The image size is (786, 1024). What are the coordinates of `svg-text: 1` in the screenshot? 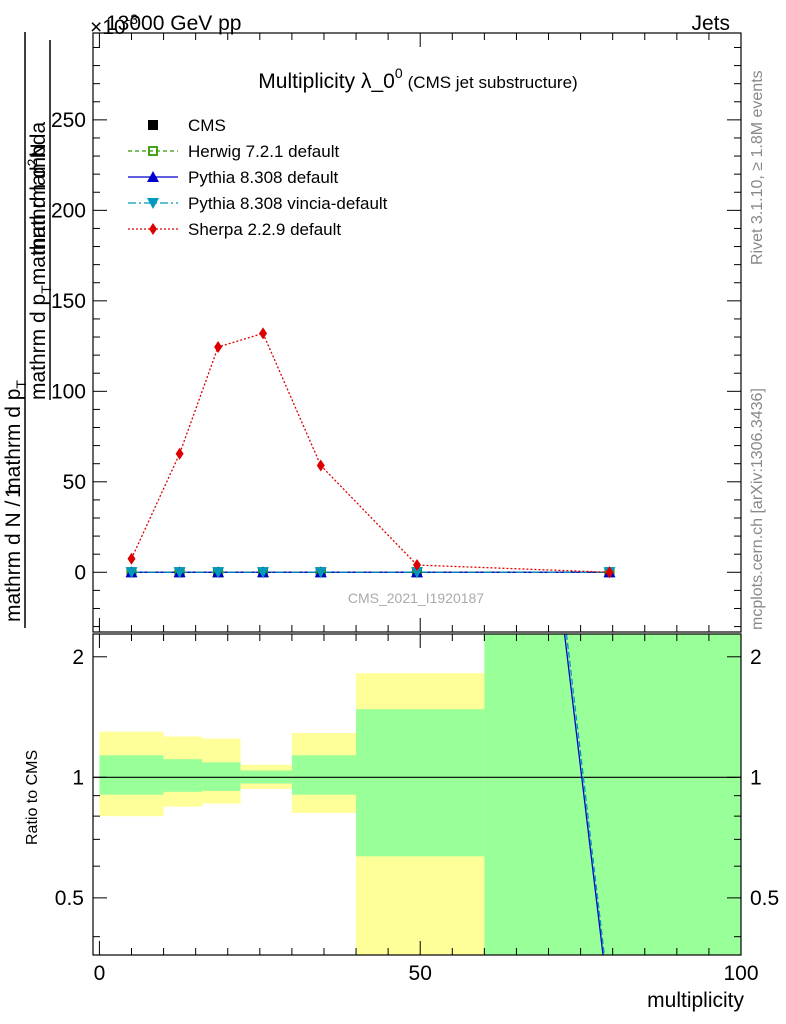 It's located at (13, 492).